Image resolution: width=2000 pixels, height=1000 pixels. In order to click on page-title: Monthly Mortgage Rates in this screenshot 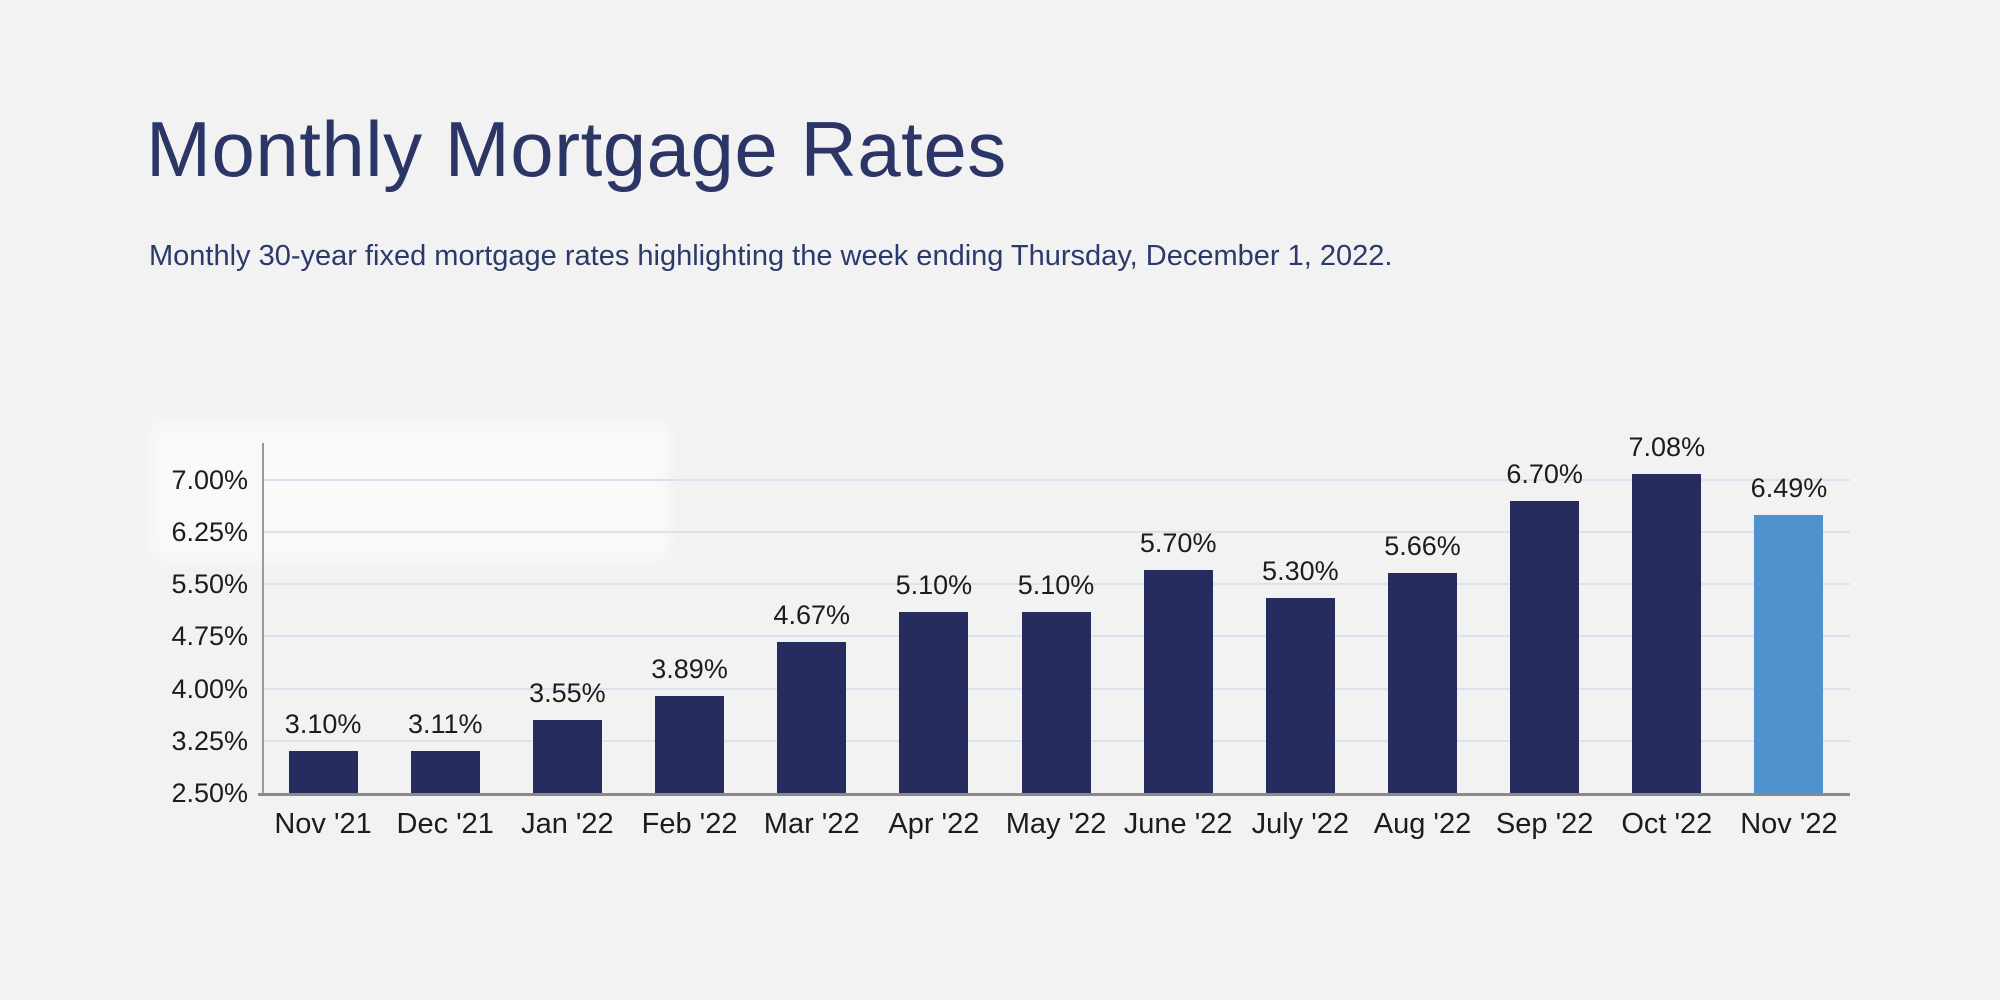, I will do `click(576, 149)`.